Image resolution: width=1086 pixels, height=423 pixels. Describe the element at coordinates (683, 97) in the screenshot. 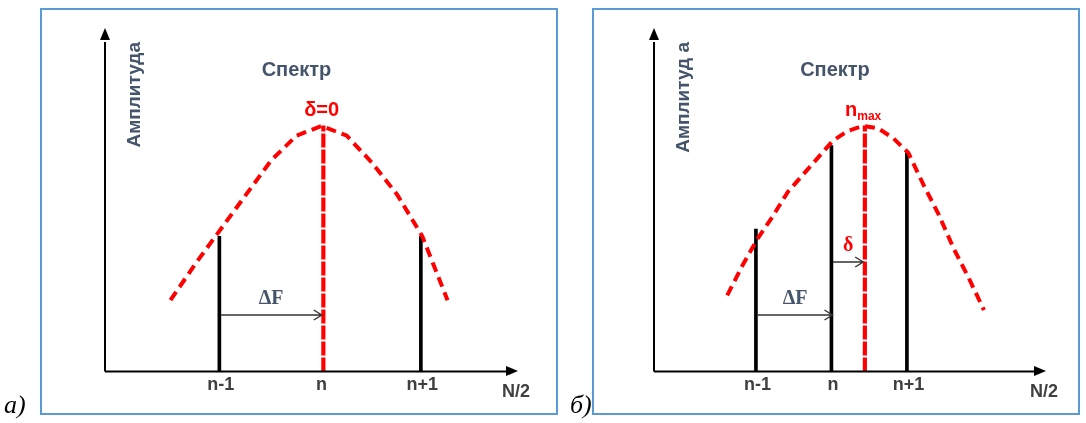

I see `y-axis-title: Амплитуд а` at that location.